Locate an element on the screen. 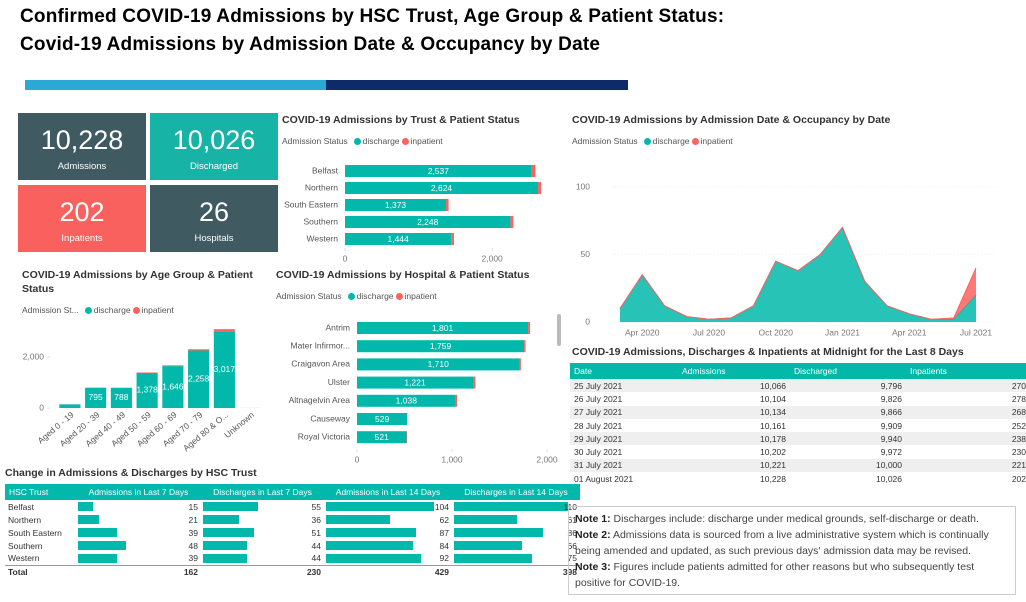  table-cell: 9,866 is located at coordinates (891, 412).